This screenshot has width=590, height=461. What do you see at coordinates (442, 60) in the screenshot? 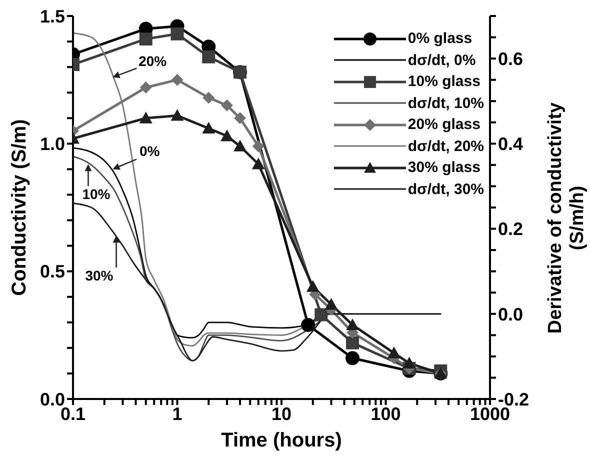
I see `legend-label: dσ/dt, 0%` at bounding box center [442, 60].